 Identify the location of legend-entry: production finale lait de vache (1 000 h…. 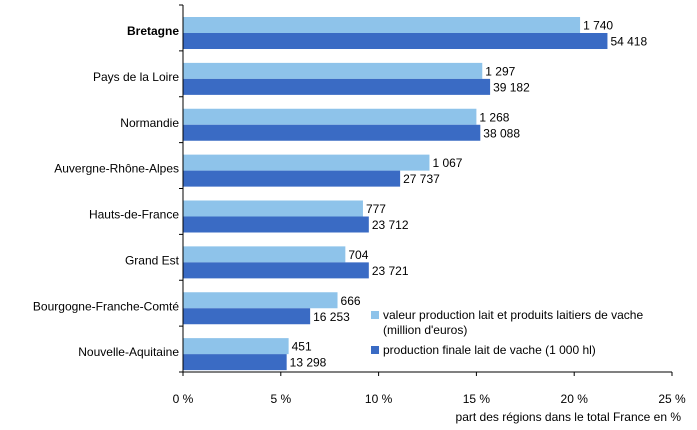
(489, 350).